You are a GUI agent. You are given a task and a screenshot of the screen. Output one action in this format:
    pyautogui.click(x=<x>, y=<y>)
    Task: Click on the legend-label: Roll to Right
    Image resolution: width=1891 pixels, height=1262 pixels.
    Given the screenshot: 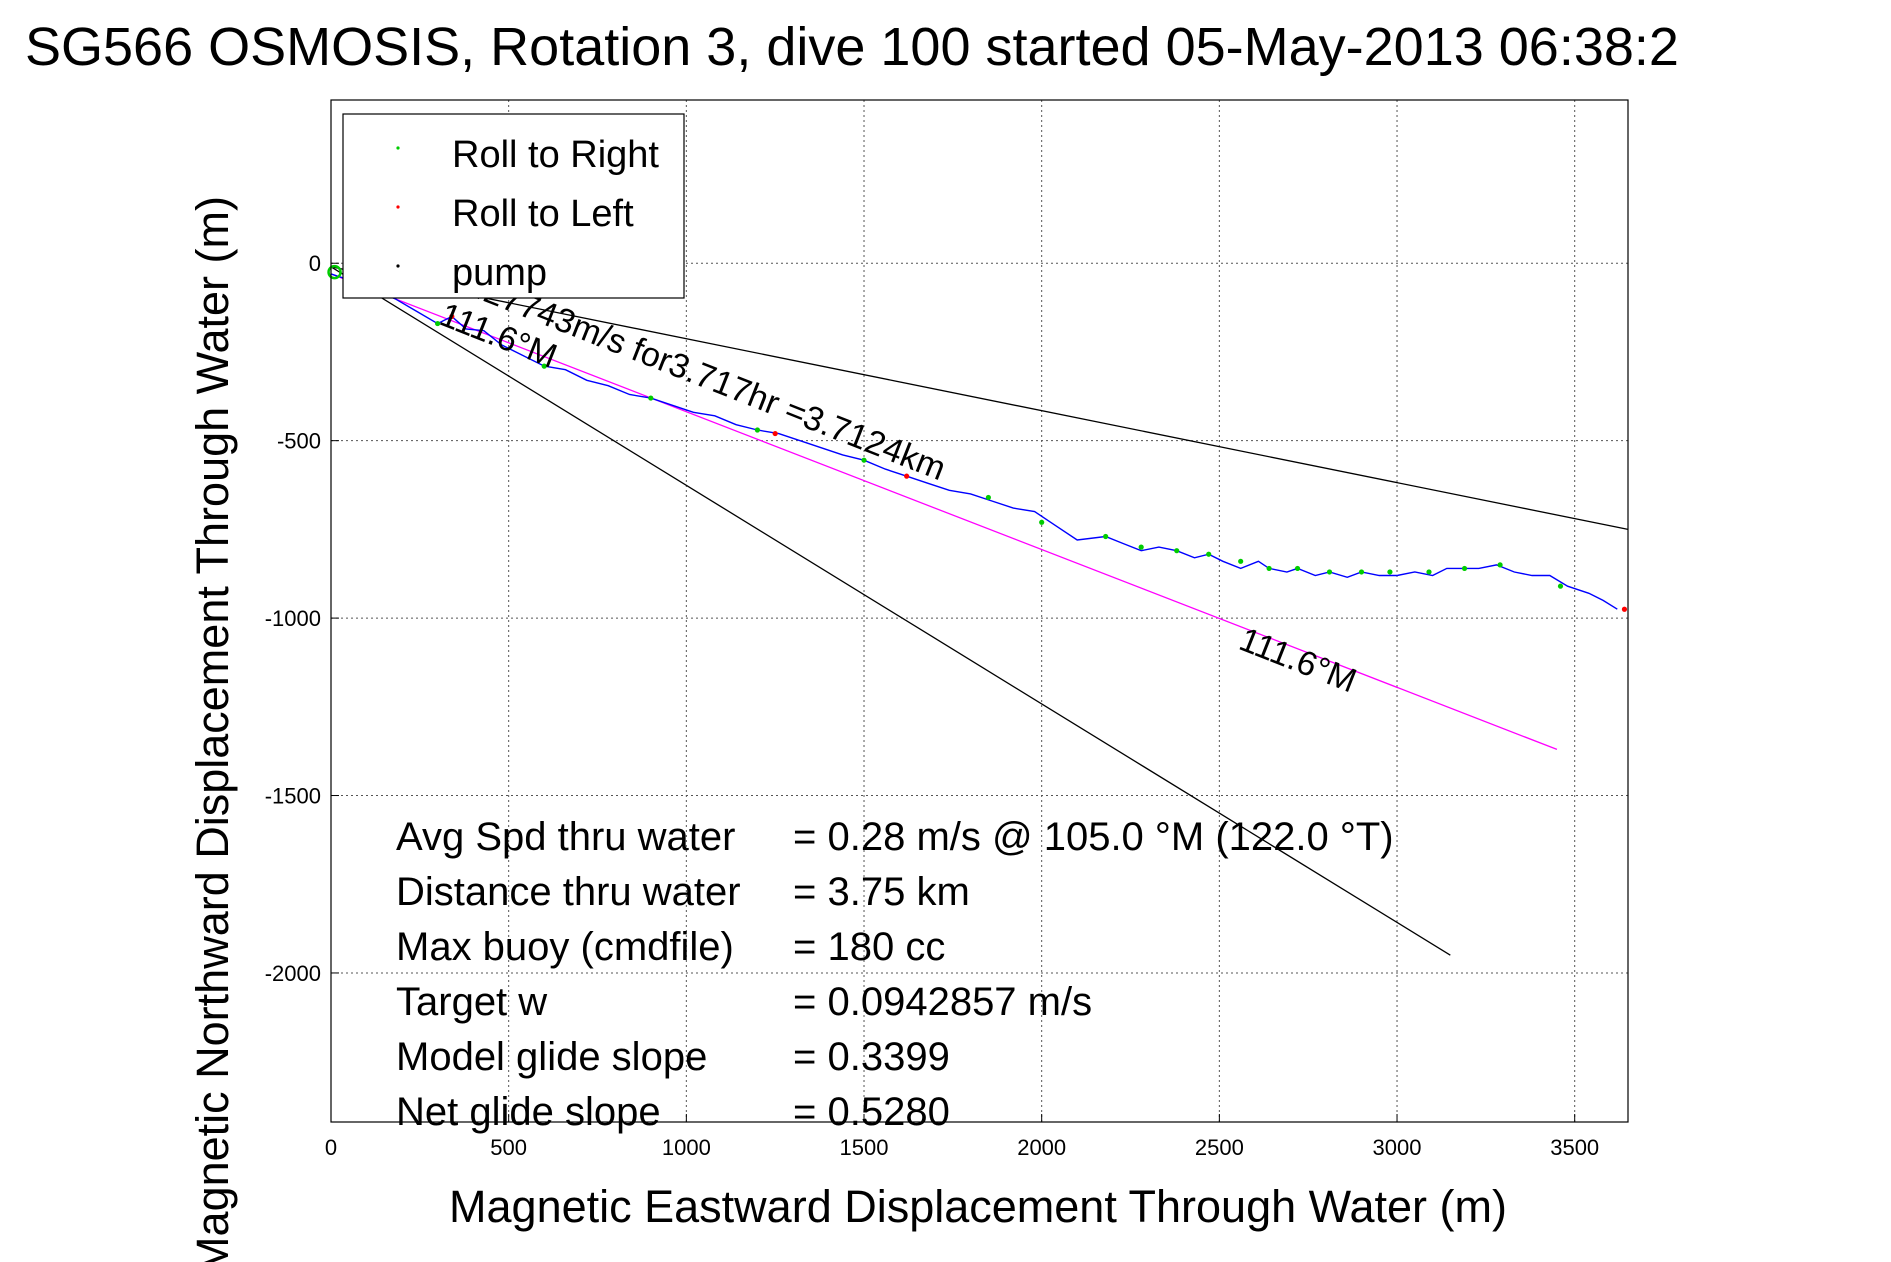 What is the action you would take?
    pyautogui.click(x=555, y=155)
    